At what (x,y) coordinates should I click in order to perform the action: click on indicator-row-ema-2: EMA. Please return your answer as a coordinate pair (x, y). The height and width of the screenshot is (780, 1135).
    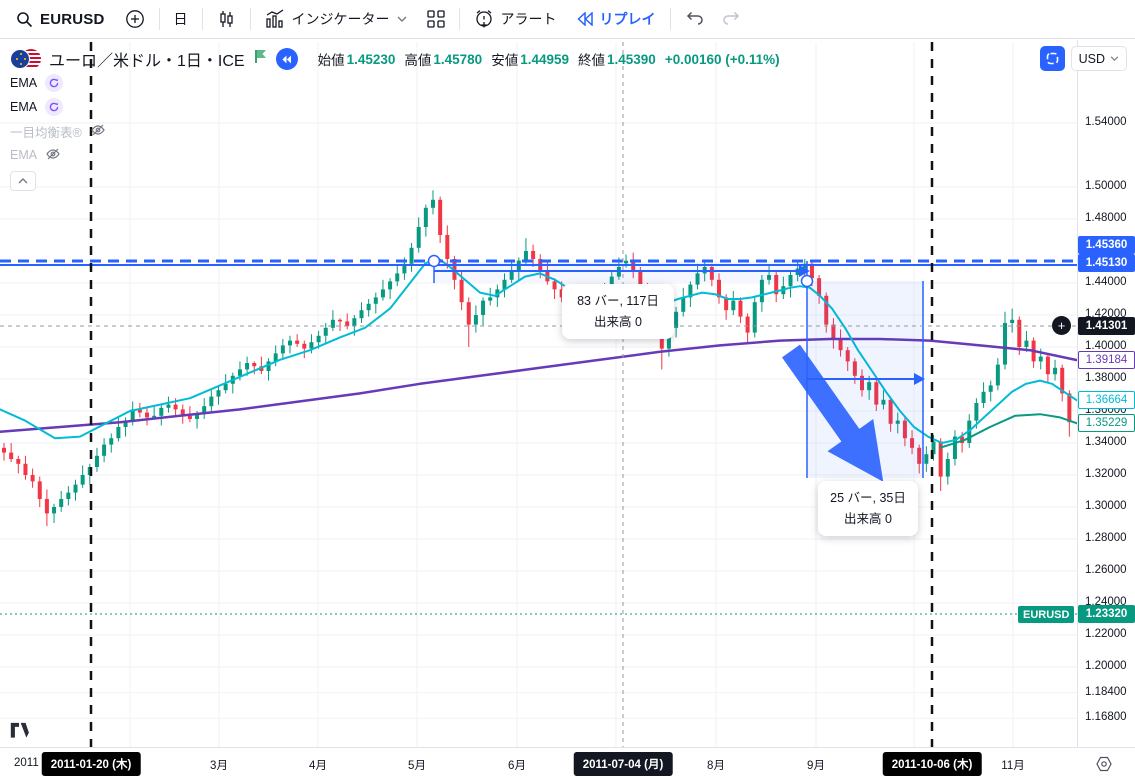
    Looking at the image, I should click on (395, 107).